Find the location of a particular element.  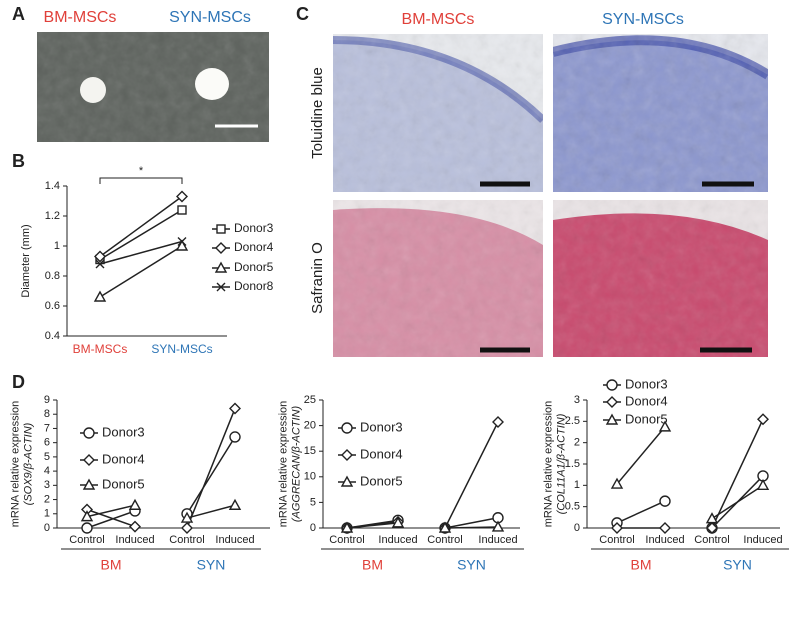

panel-label: D is located at coordinates (18, 382).